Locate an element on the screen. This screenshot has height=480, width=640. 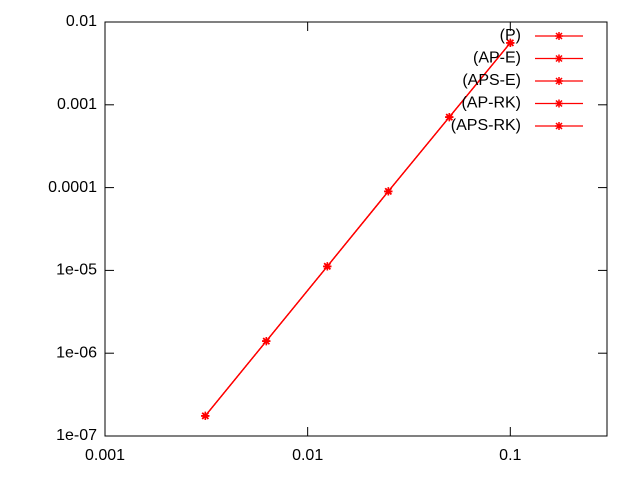
legend-label: (APS-RK) is located at coordinates (486, 125).